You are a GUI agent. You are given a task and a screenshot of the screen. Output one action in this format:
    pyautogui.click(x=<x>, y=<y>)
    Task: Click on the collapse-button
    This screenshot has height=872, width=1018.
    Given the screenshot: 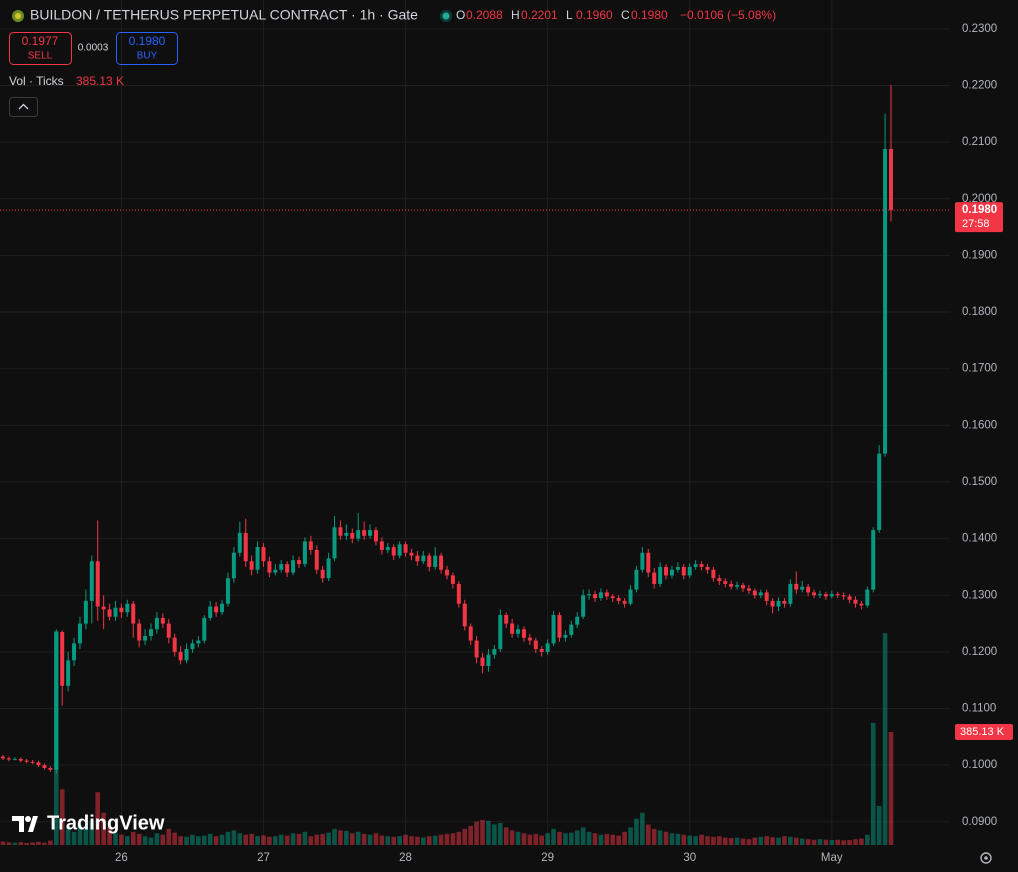 What is the action you would take?
    pyautogui.click(x=23, y=107)
    